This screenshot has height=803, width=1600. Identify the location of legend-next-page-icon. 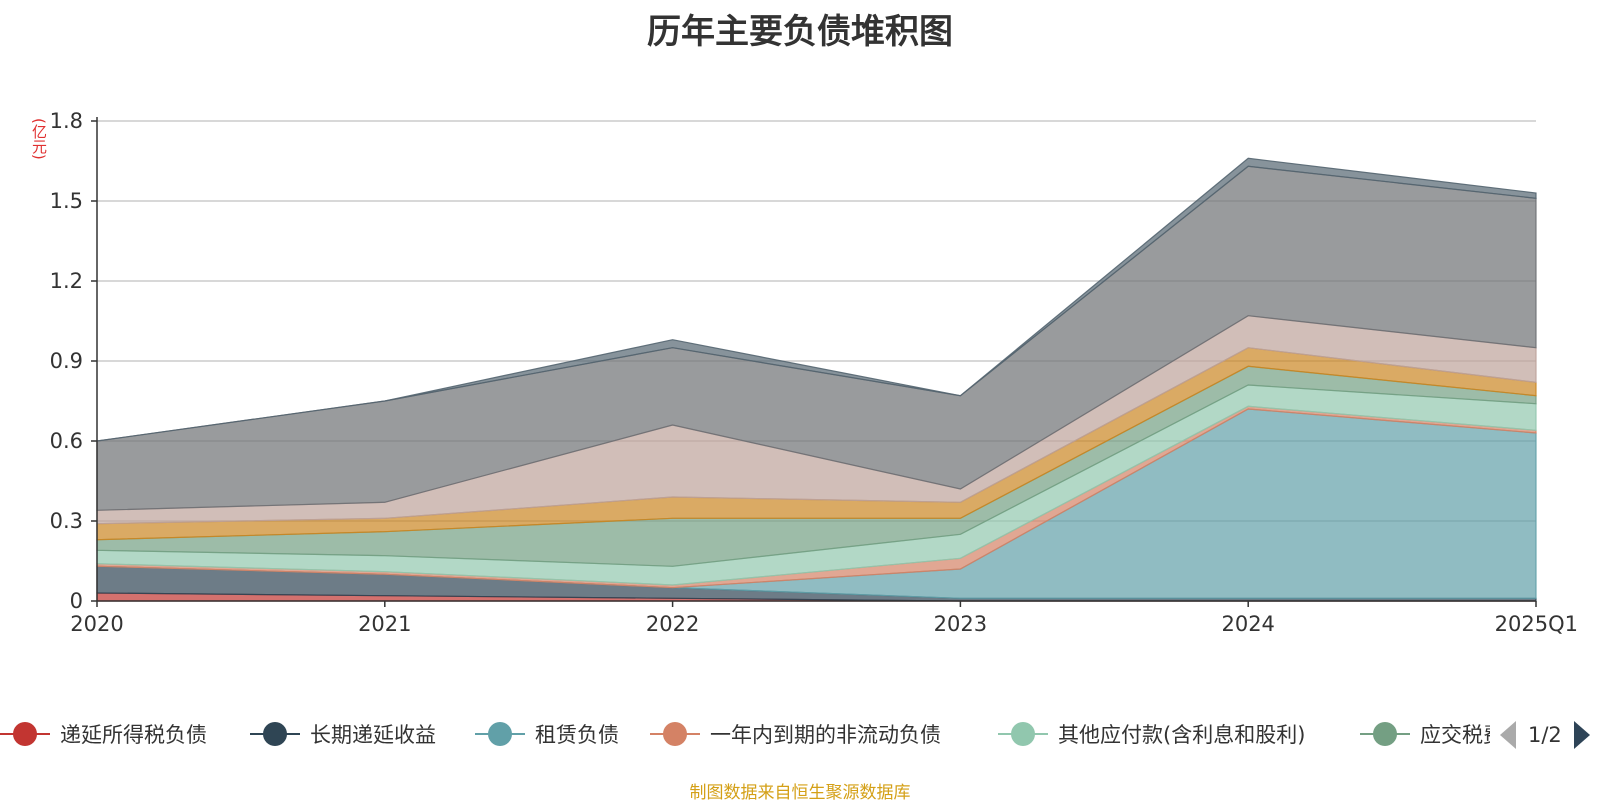
(1581, 735).